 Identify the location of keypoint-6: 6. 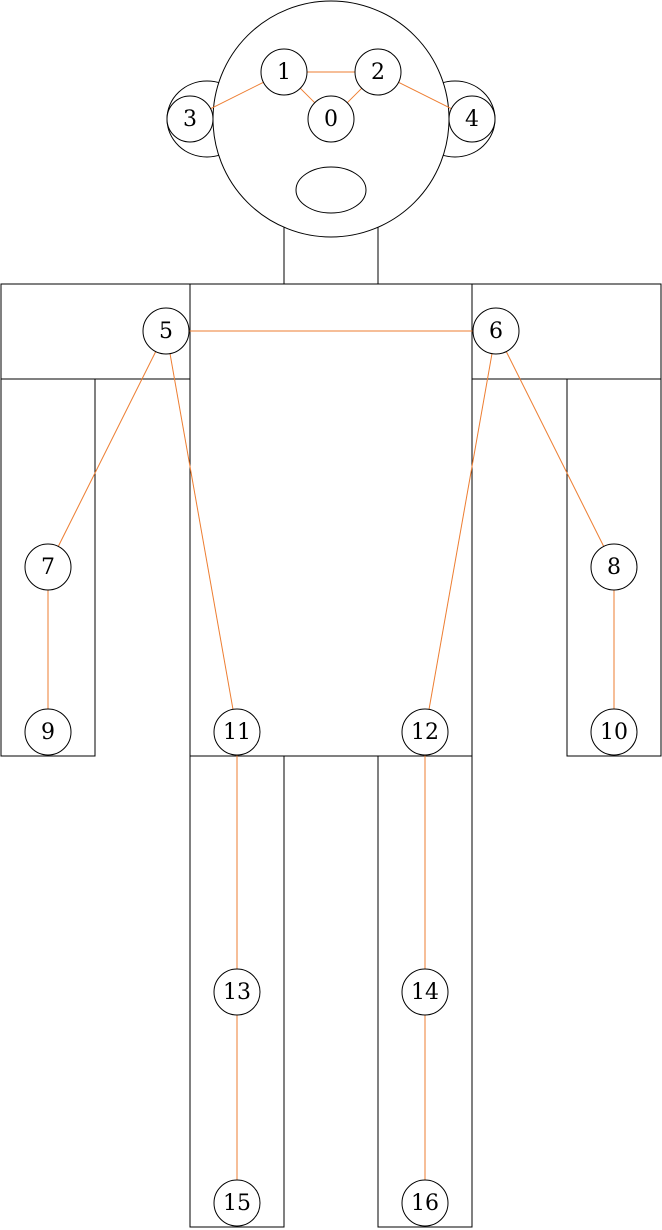
(496, 331).